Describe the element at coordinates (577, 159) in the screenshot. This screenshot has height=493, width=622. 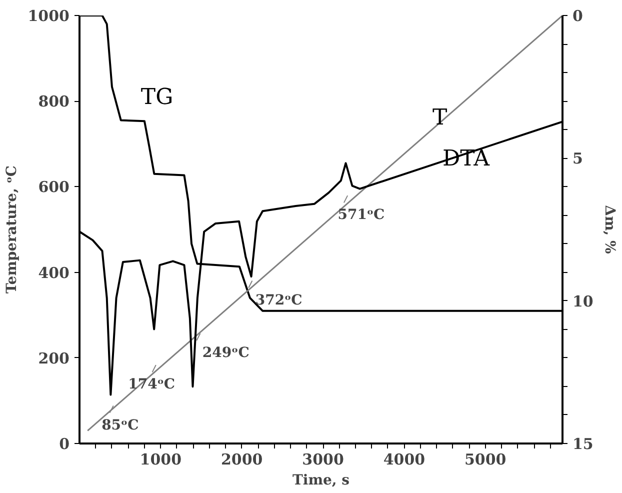
I see `y2-tick-label: 5` at that location.